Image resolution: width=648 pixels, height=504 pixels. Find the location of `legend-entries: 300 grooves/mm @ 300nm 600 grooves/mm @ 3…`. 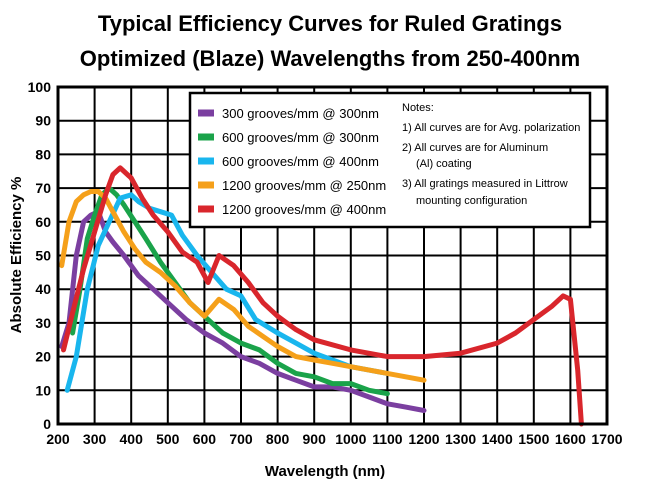

legend-entries: 300 grooves/mm @ 300nm 600 grooves/mm @ 3… is located at coordinates (292, 161).